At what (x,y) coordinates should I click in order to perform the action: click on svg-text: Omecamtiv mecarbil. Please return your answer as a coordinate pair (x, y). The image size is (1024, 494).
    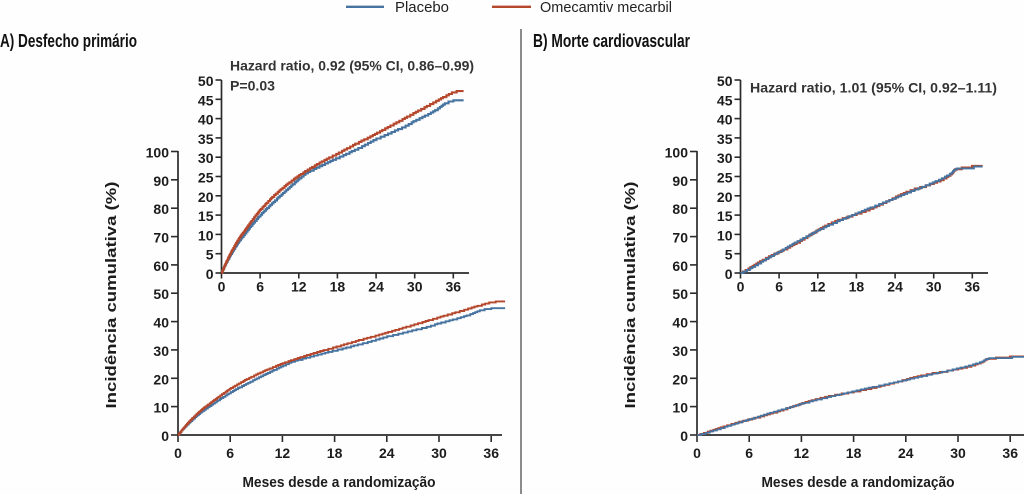
    Looking at the image, I should click on (606, 8).